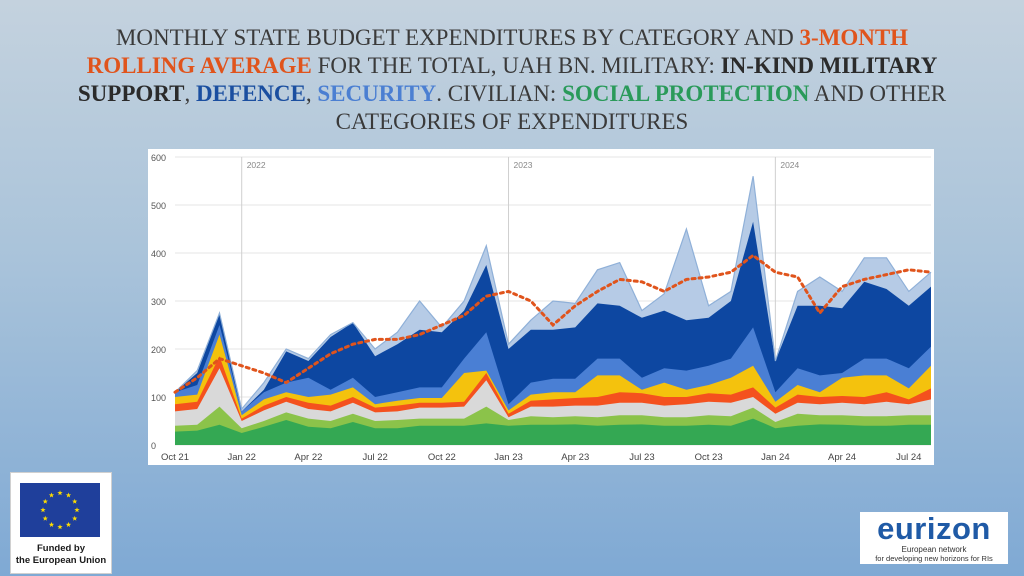 This screenshot has width=1024, height=576. I want to click on x-tick-label: Oct 21, so click(175, 457).